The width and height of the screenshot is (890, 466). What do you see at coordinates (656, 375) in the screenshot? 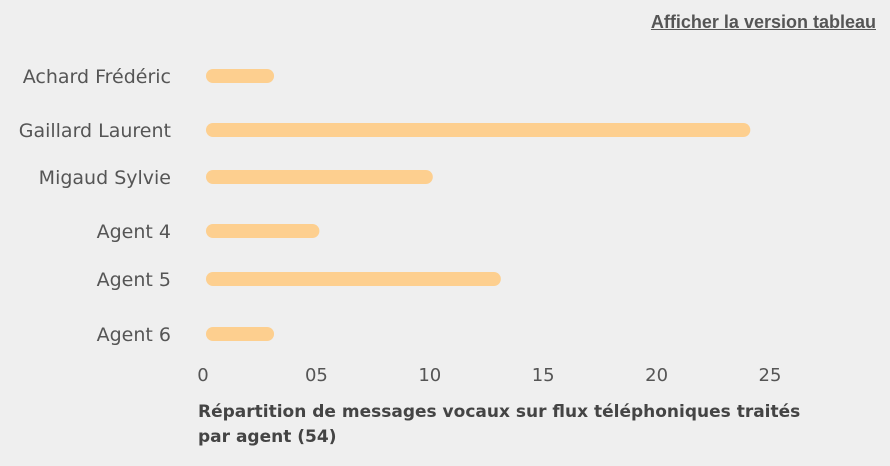
I see `x-tick-label: 20` at bounding box center [656, 375].